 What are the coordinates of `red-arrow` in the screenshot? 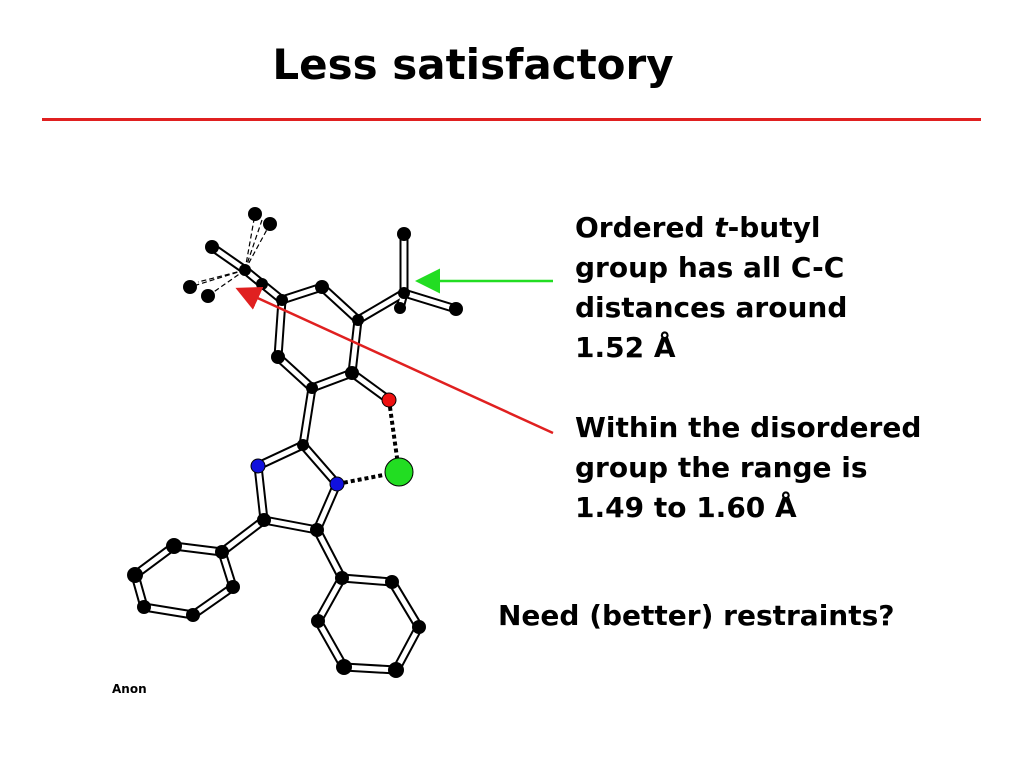 It's located at (394, 360).